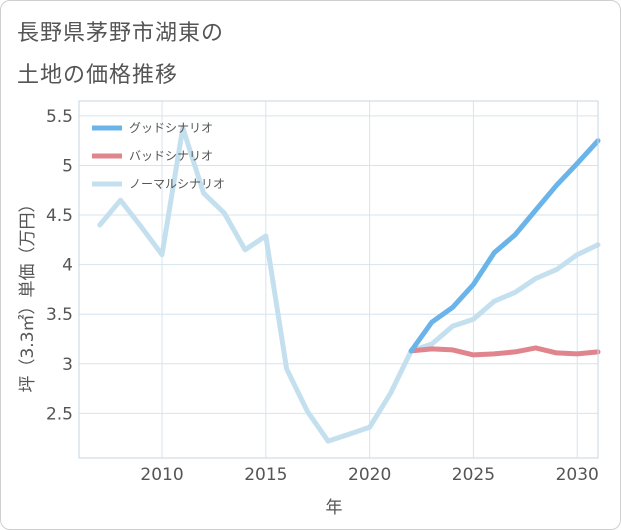 This screenshot has height=530, width=621. Describe the element at coordinates (59, 315) in the screenshot. I see `y-tick-label: 3.5` at that location.